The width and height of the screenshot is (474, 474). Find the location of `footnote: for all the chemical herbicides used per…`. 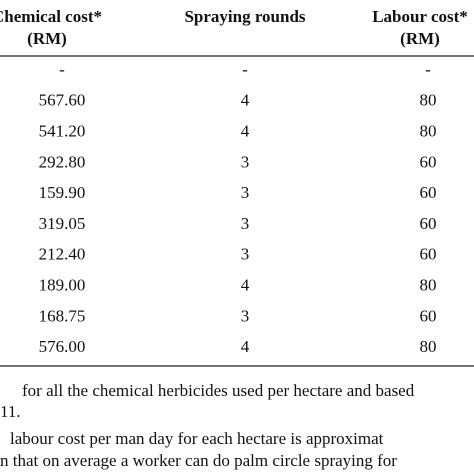

footnote: for all the chemical herbicides used per… is located at coordinates (218, 390).